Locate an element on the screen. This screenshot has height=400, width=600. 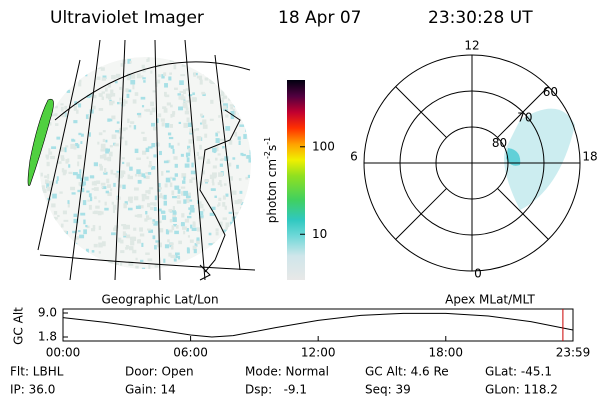
colorbar-tick-label: 10 is located at coordinates (319, 234).